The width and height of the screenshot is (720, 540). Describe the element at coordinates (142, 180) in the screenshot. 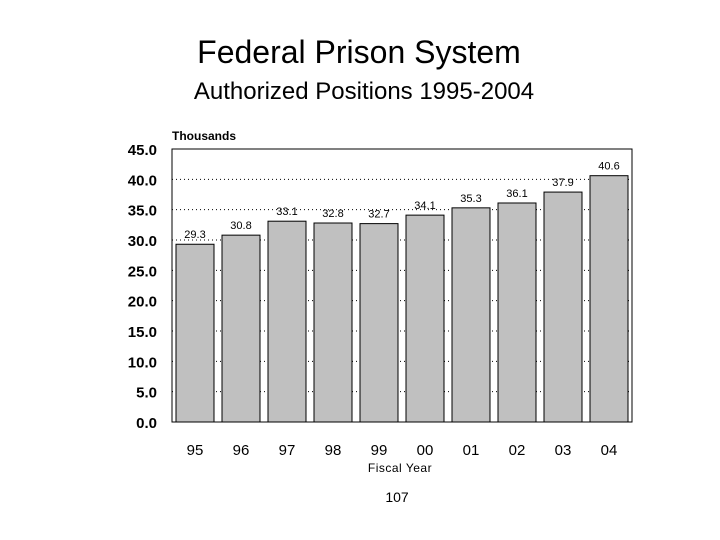

I see `y-tick-label: 40.0` at that location.